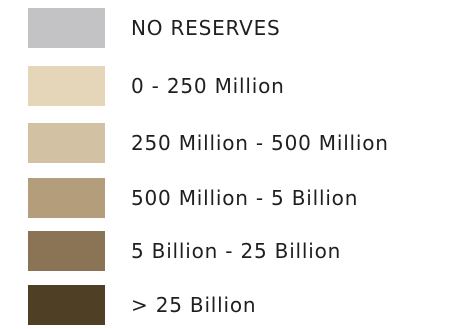 The height and width of the screenshot is (329, 452). I want to click on legend-label-250-500-million: 250 Million - 500 Million, so click(260, 143).